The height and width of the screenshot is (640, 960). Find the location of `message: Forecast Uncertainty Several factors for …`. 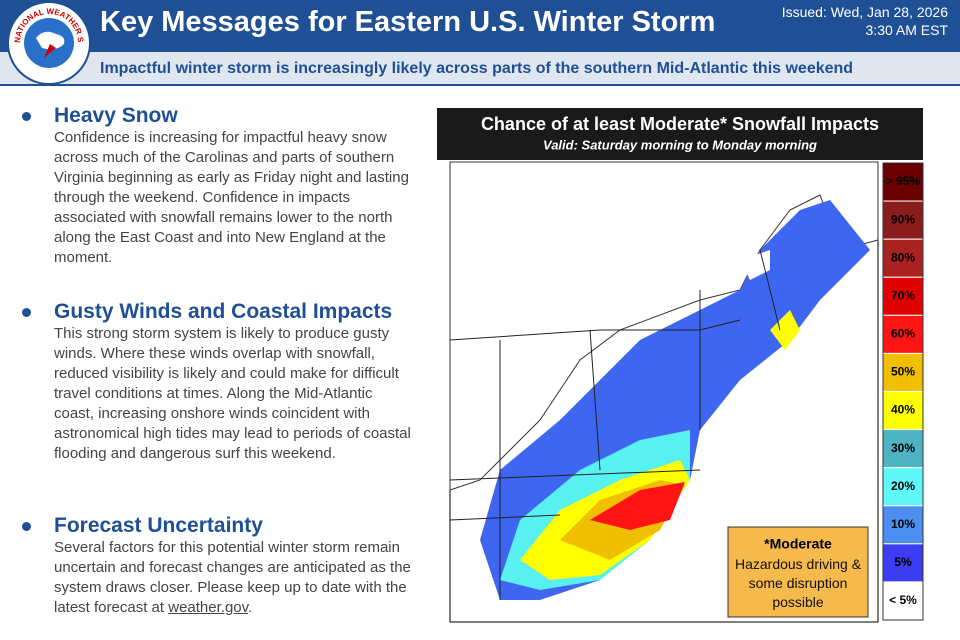

message: Forecast Uncertainty Several factors for … is located at coordinates (222, 566).